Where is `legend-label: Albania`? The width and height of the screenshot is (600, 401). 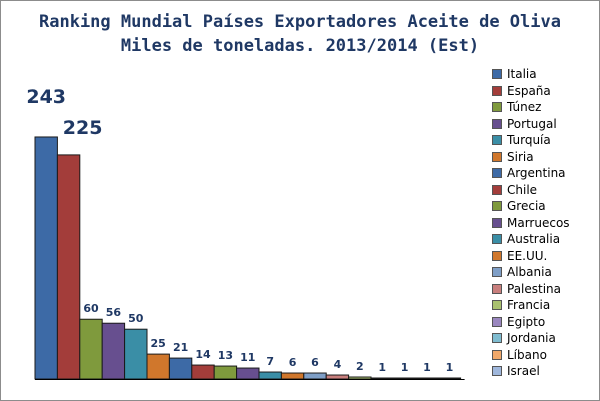 legend-label: Albania is located at coordinates (529, 272).